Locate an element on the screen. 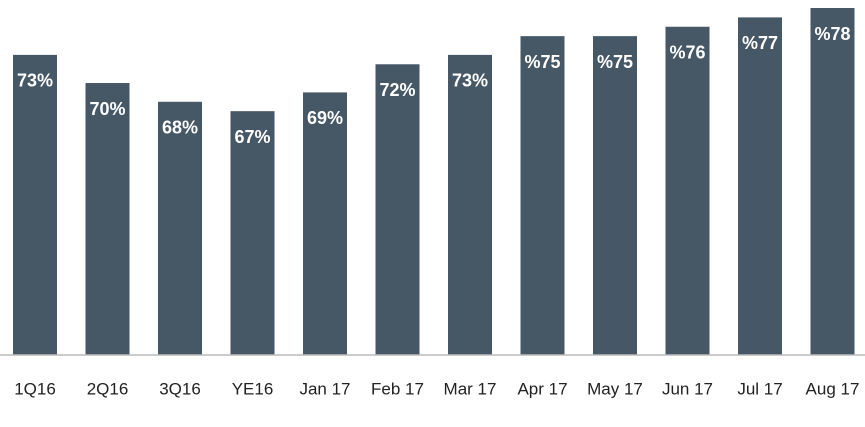  value-label: 68% is located at coordinates (180, 128).